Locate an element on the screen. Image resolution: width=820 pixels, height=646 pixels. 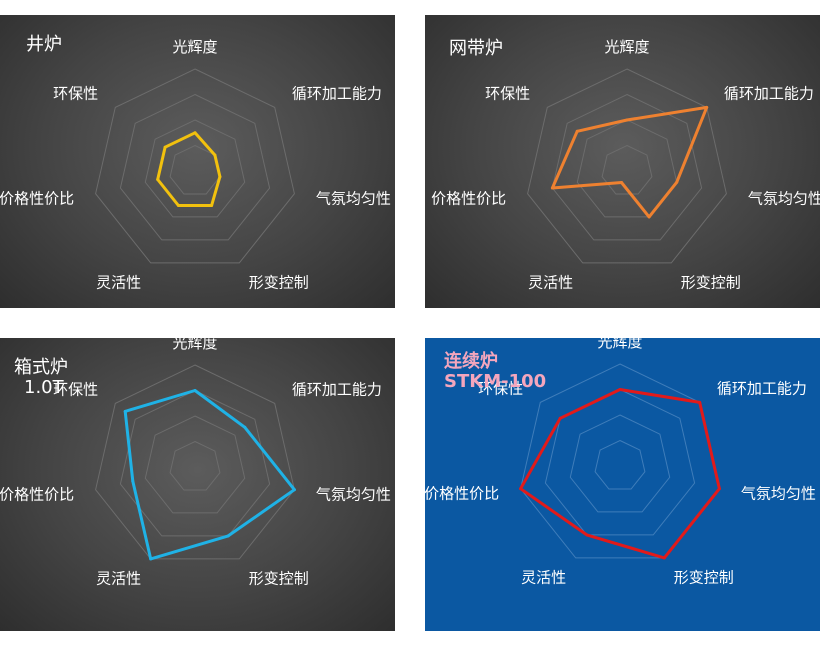
chart-title: 连续炉 STKM-100 is located at coordinates (495, 372).